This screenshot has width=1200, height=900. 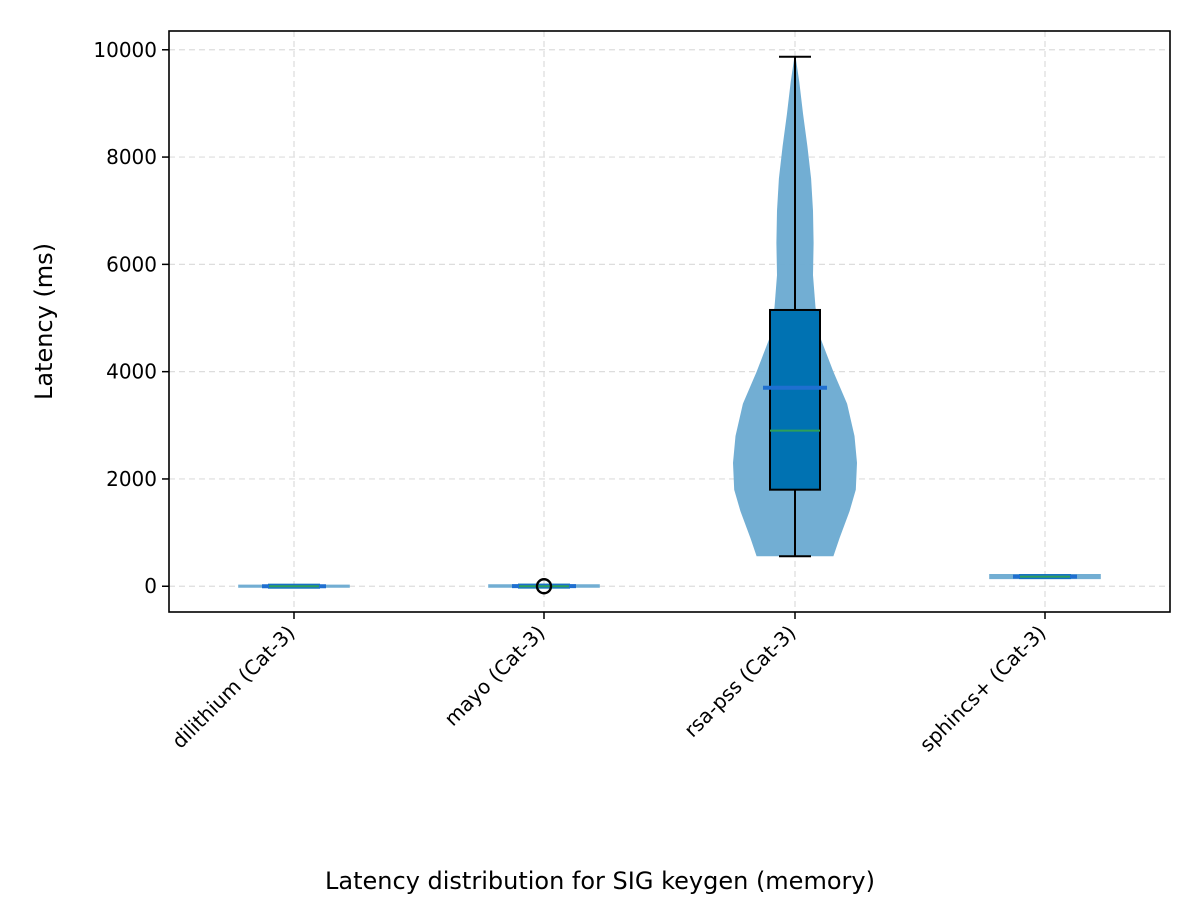 What do you see at coordinates (795, 399) in the screenshot?
I see `box` at bounding box center [795, 399].